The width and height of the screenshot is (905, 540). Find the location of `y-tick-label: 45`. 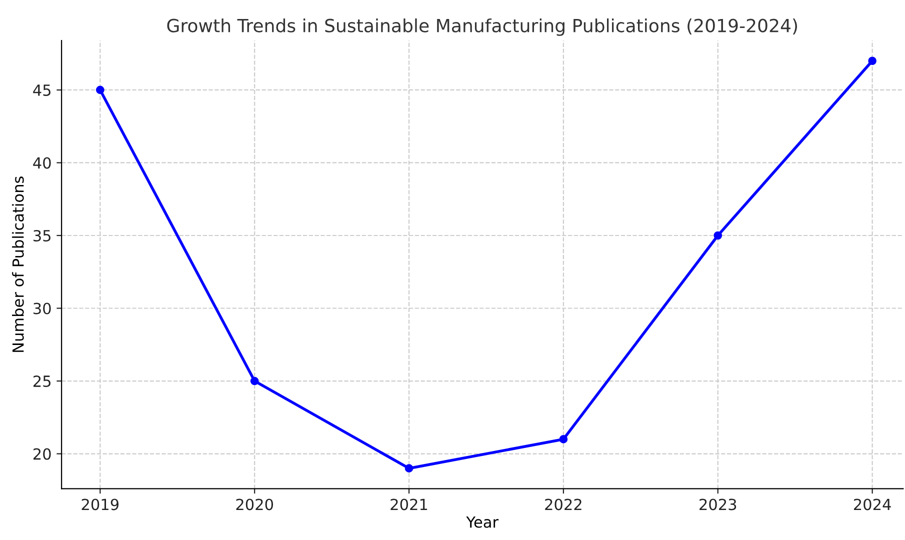

y-tick-label: 45 is located at coordinates (41, 90).